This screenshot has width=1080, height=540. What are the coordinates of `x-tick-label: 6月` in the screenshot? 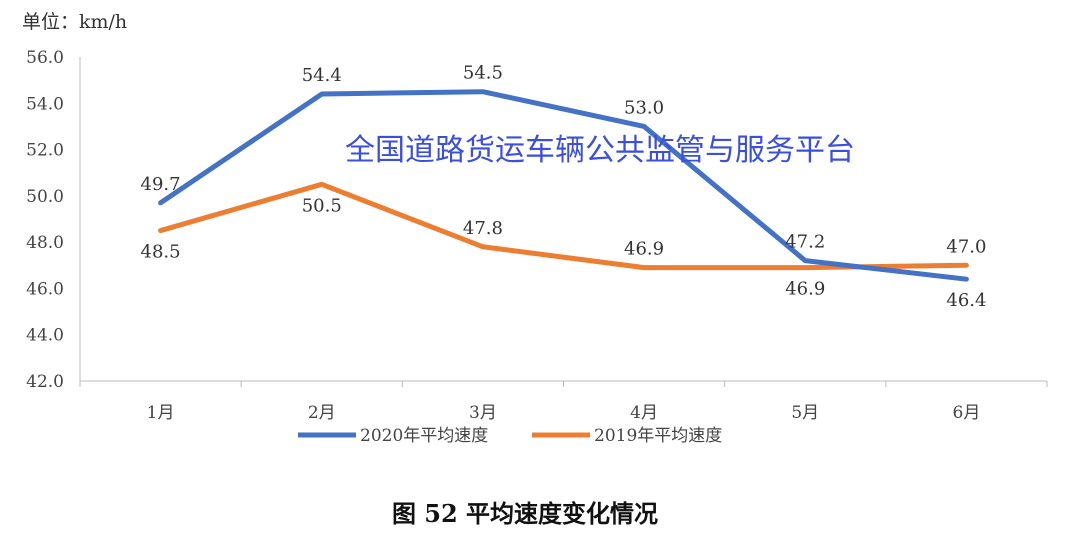 It's located at (967, 413).